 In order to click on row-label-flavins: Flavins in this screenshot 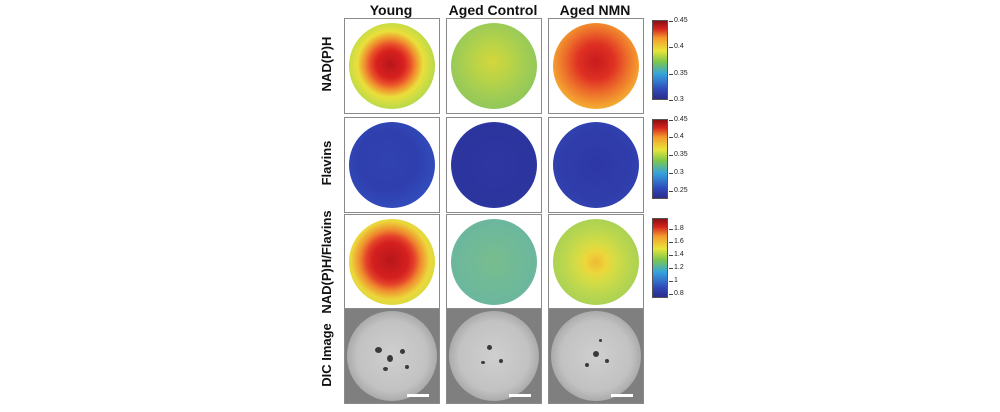, I will do `click(326, 163)`.